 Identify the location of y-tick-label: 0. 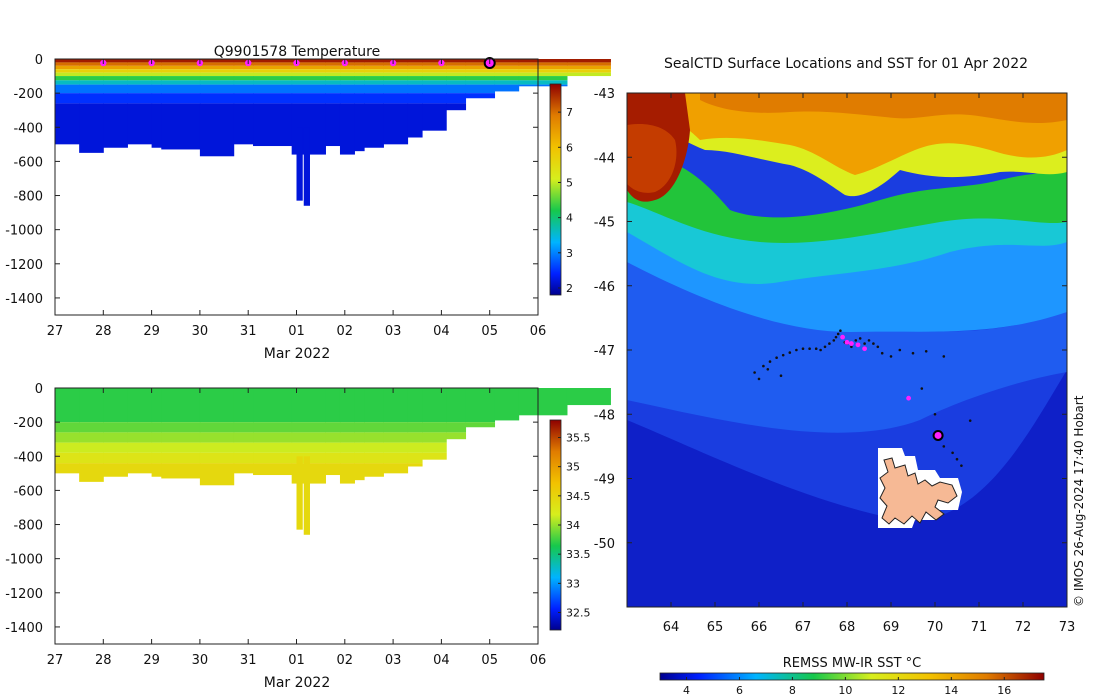
(39, 60).